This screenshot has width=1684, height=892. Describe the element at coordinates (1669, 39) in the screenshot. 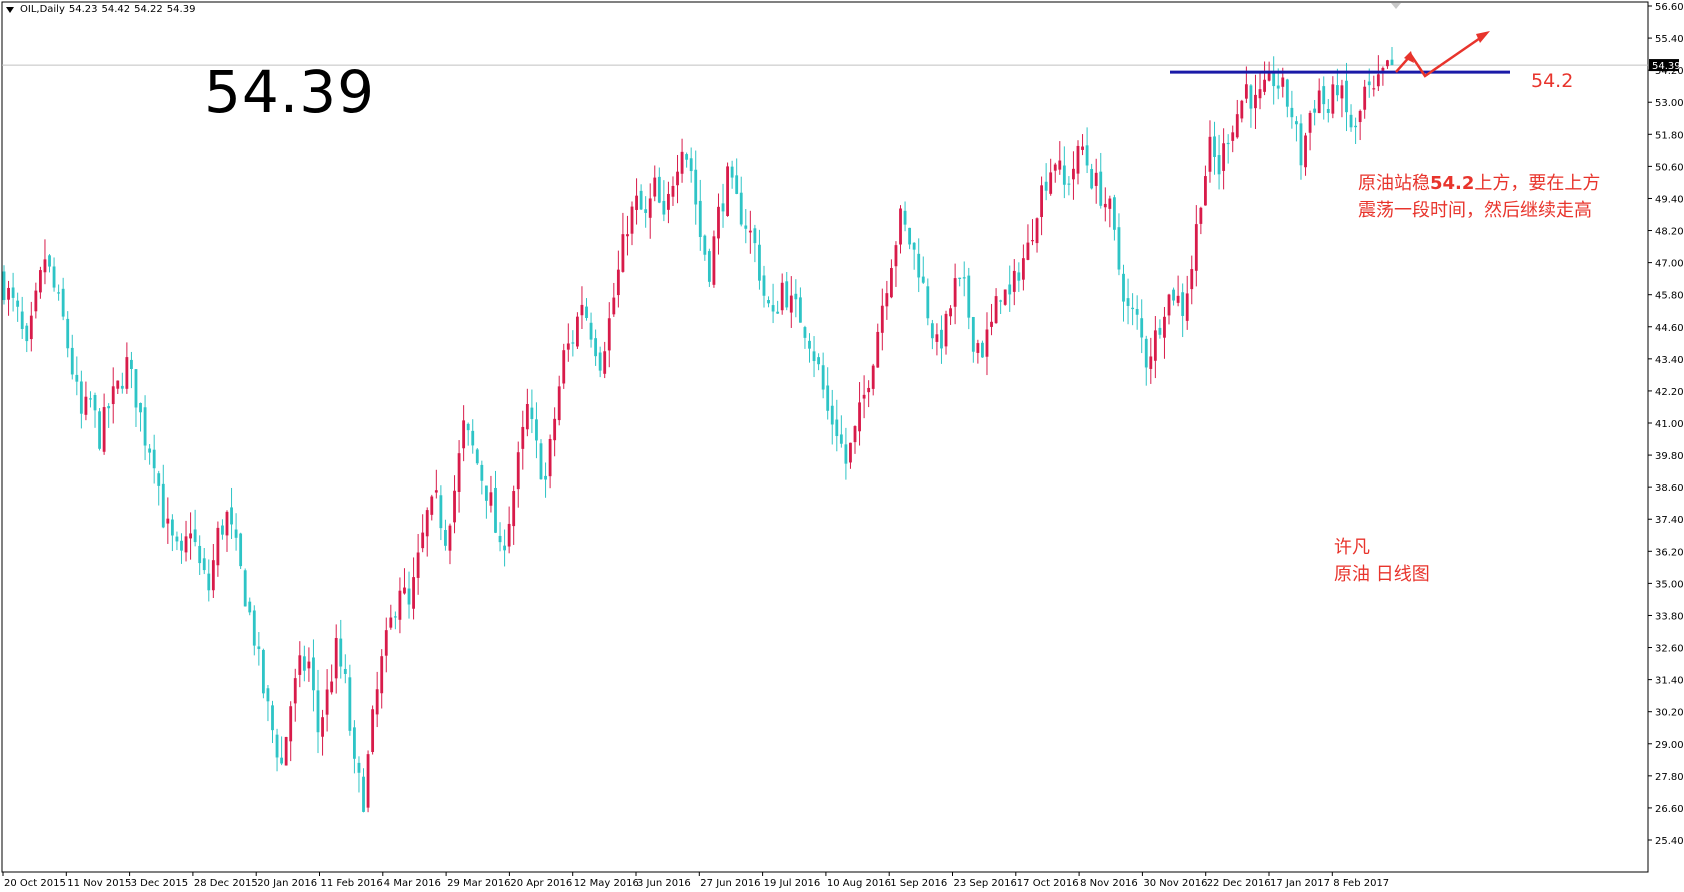

I see `y-tick-label: 55.40` at that location.